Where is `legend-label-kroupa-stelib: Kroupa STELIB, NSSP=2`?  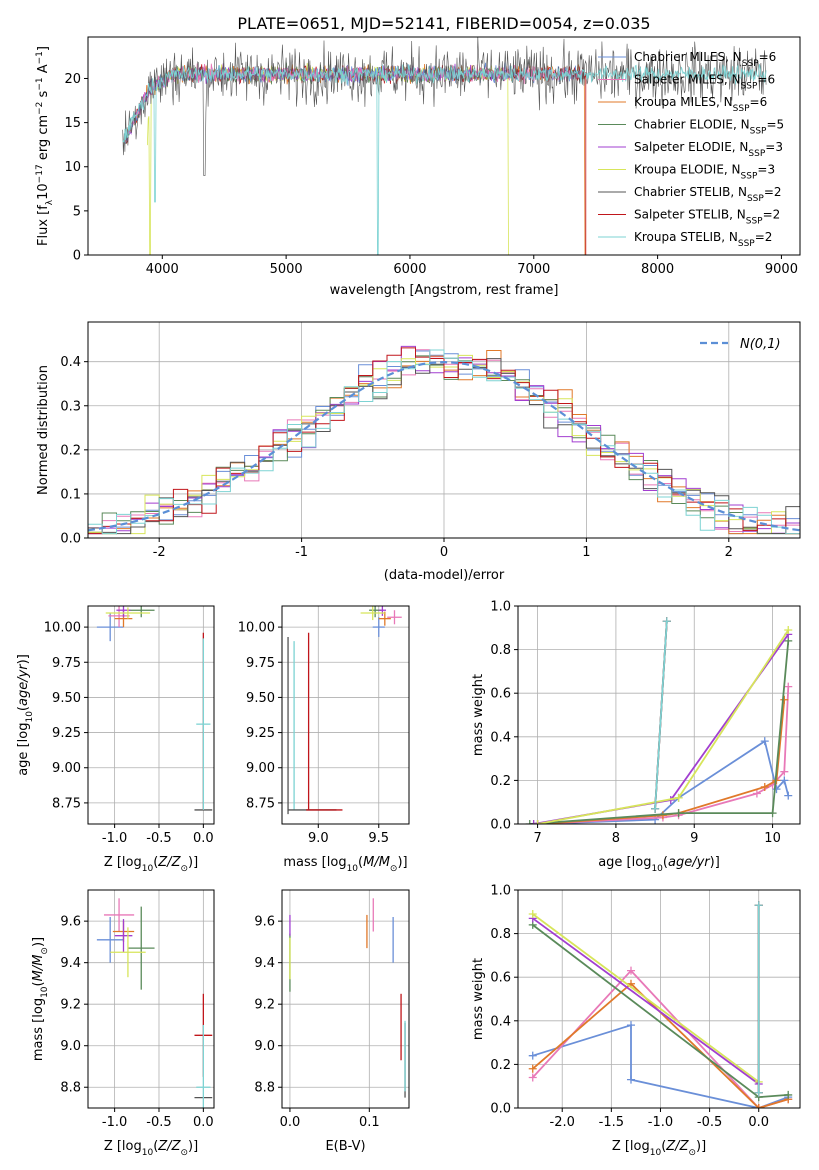
legend-label-kroupa-stelib: Kroupa STELIB, NSSP=2 is located at coordinates (703, 239).